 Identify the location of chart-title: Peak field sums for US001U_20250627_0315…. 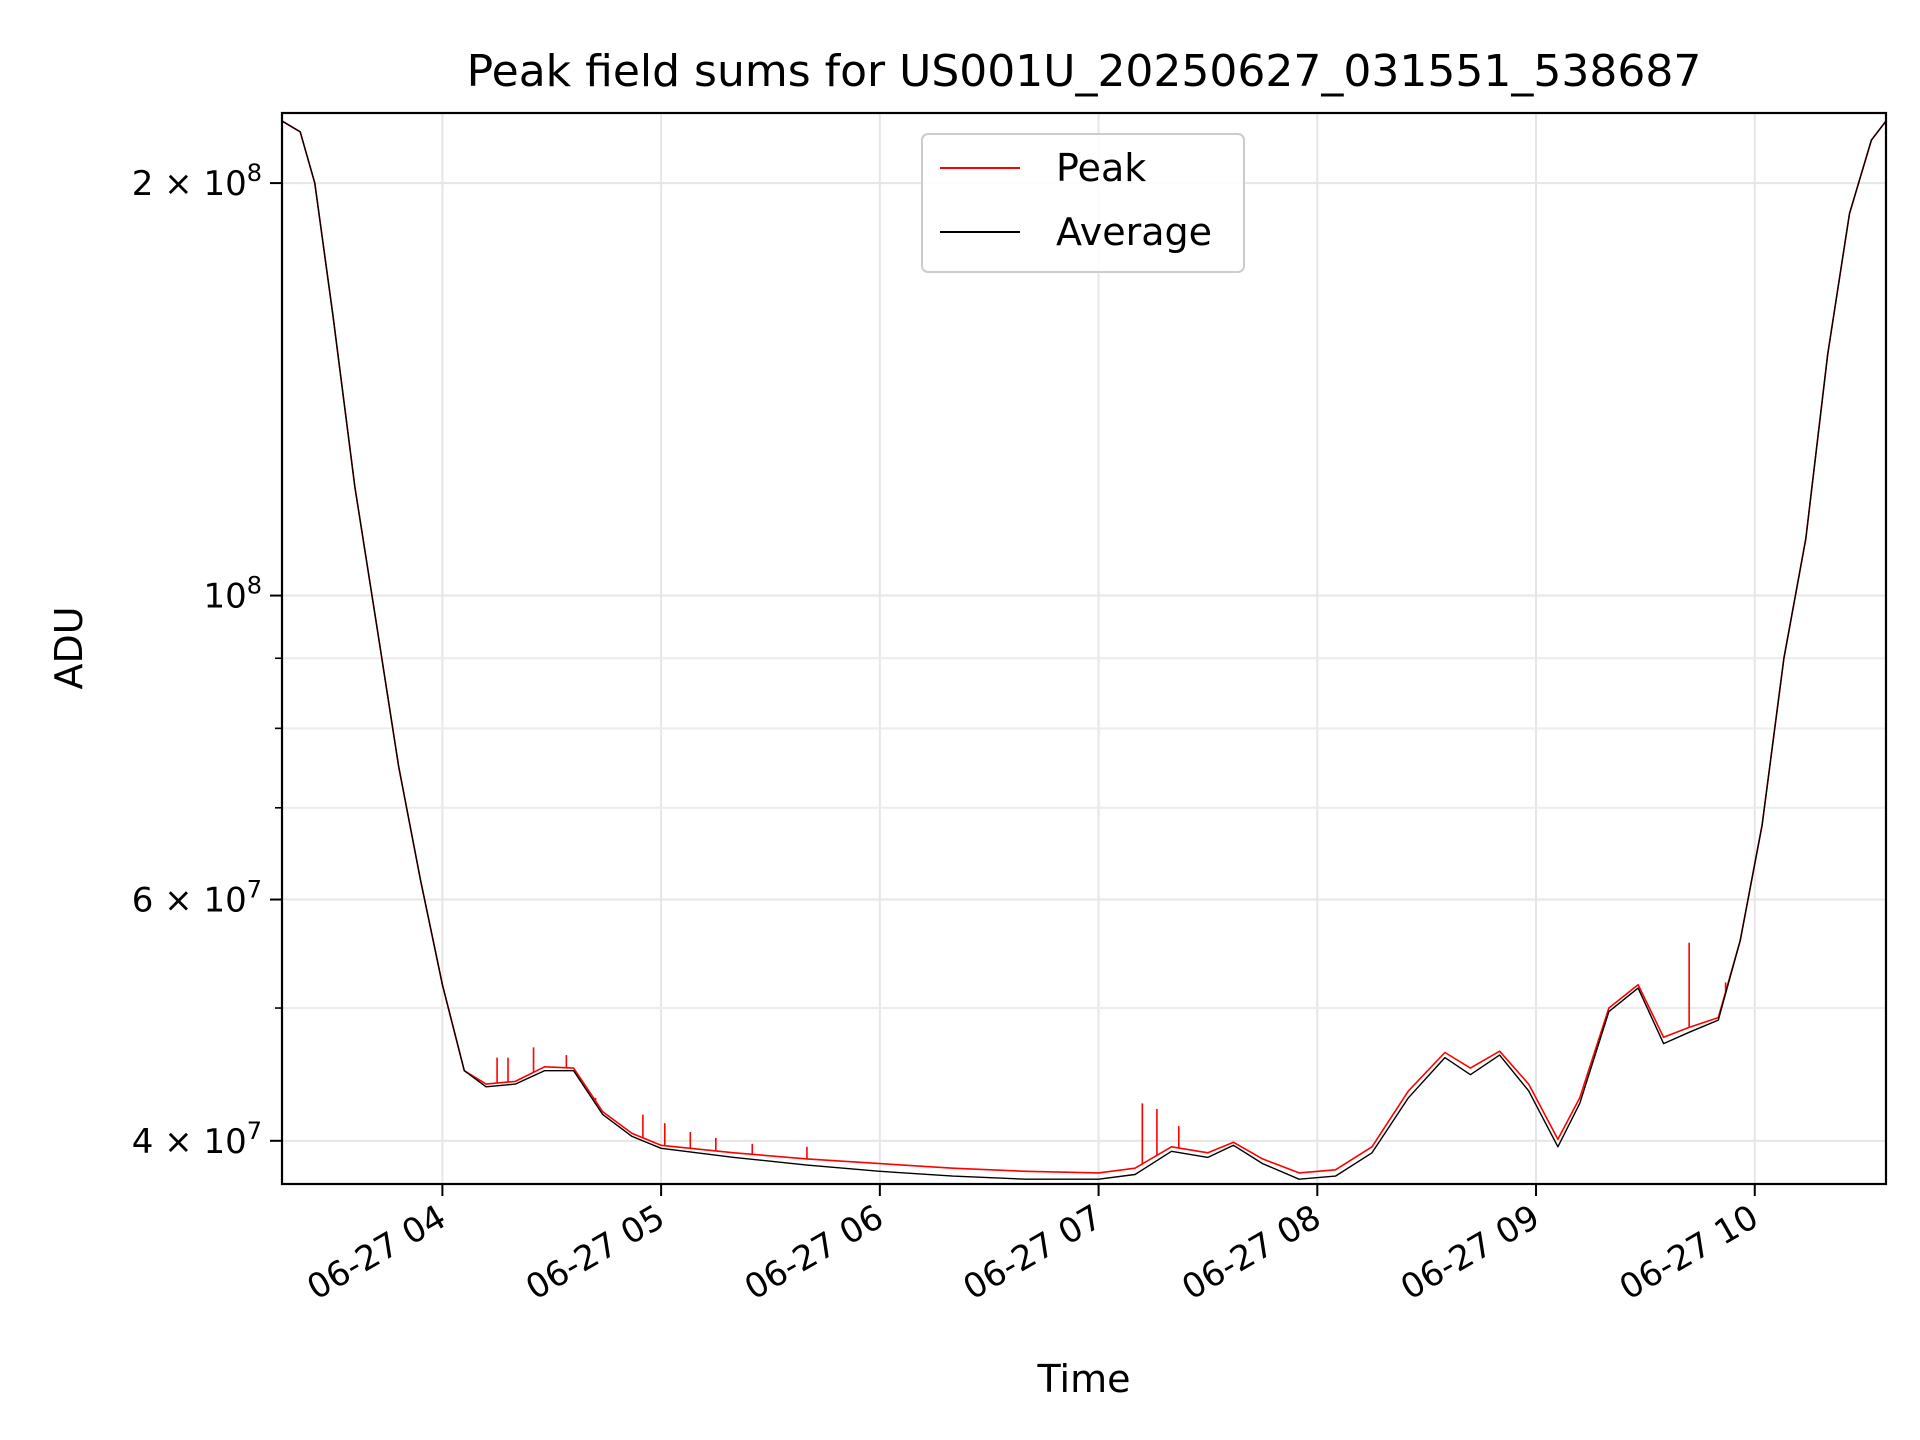
(1084, 71).